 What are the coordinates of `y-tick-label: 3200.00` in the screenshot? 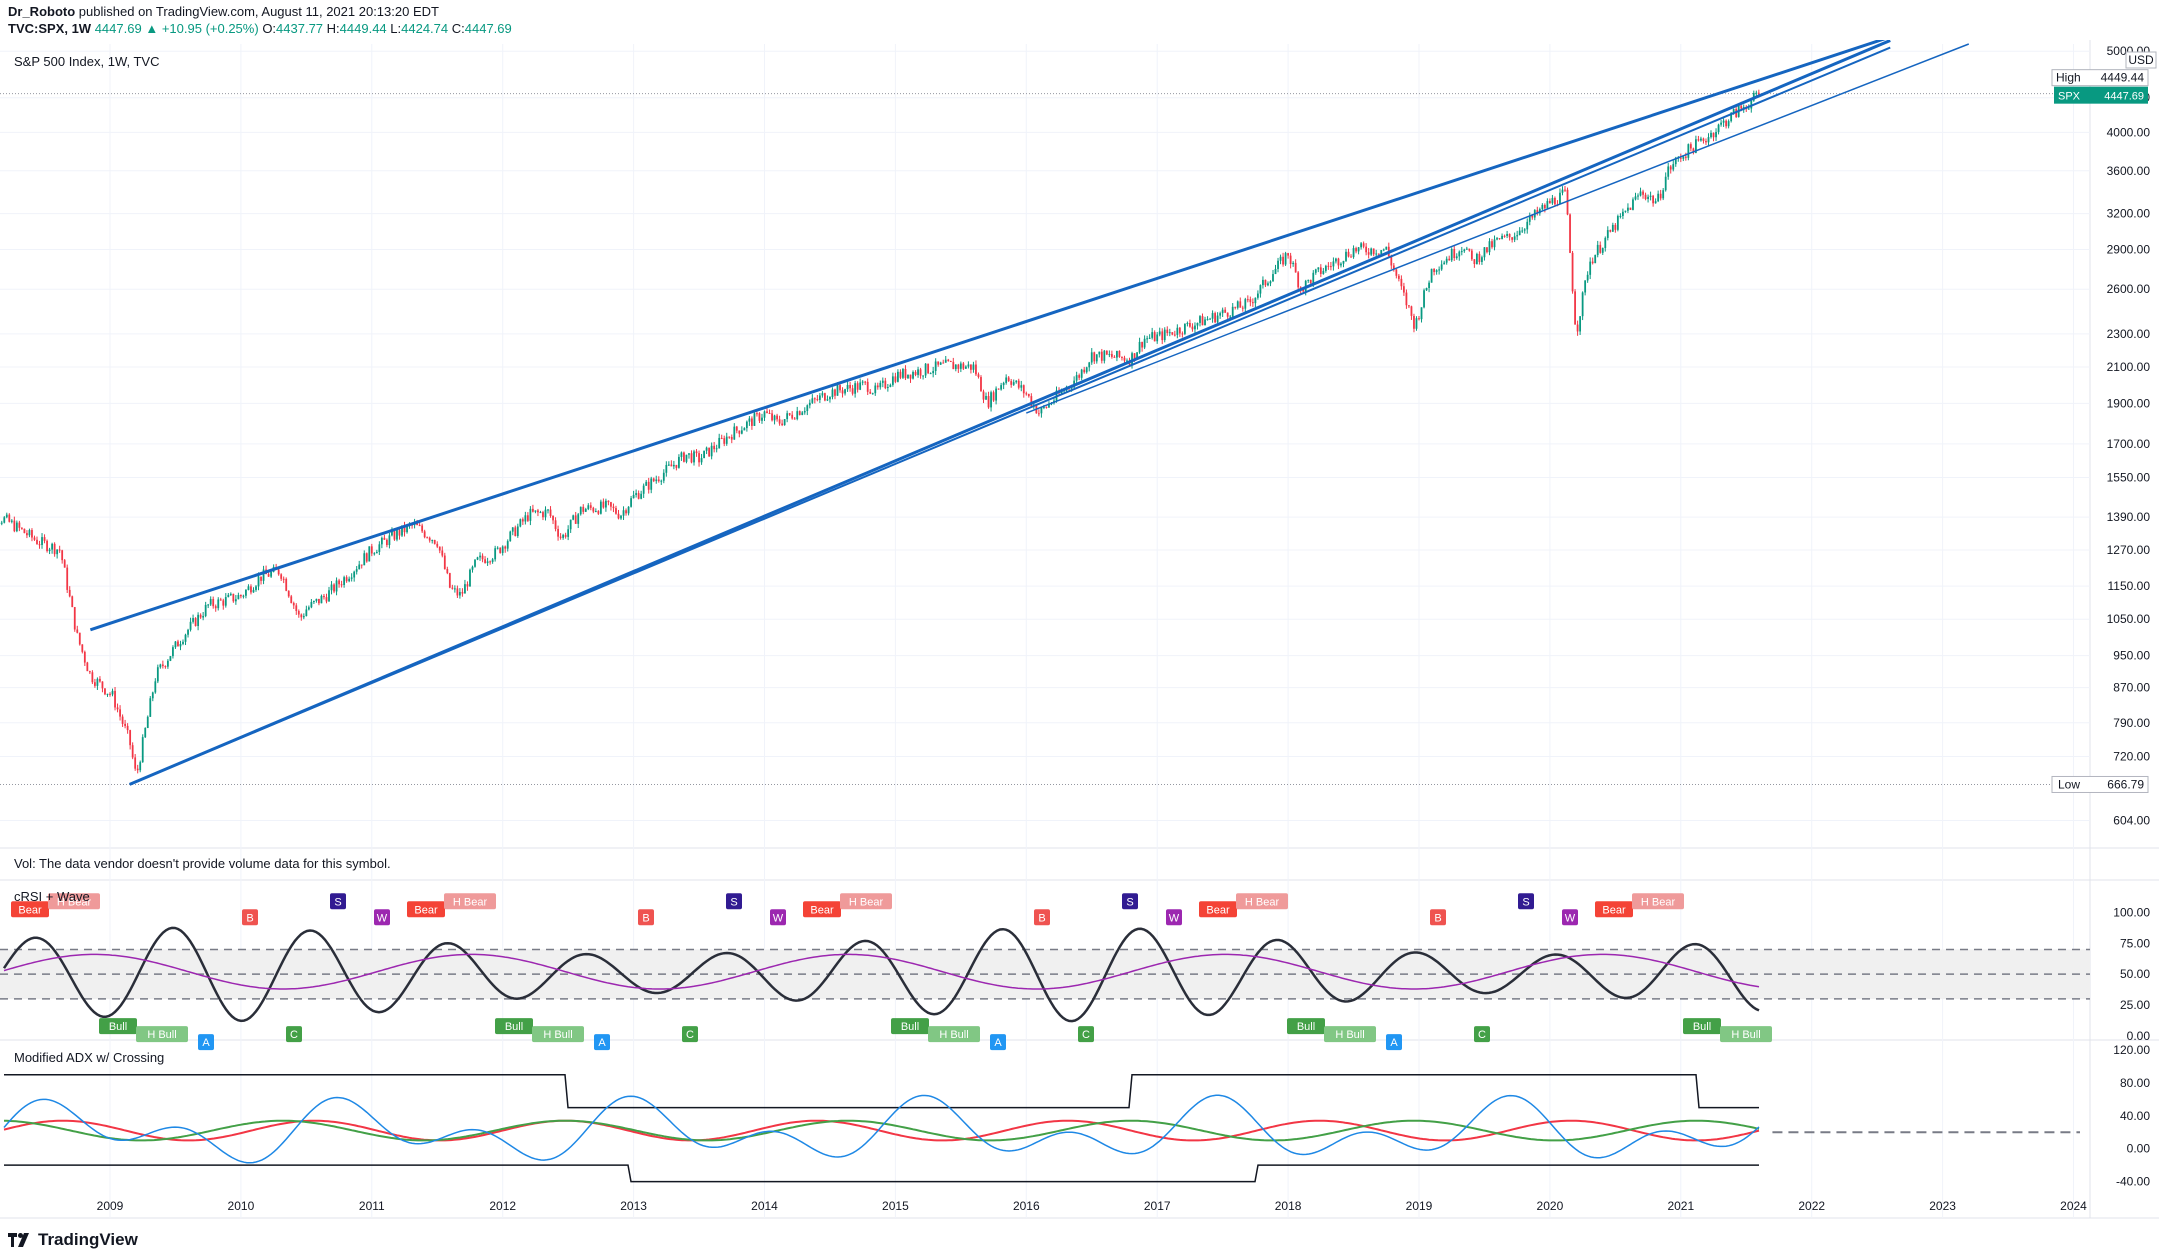 It's located at (2129, 214).